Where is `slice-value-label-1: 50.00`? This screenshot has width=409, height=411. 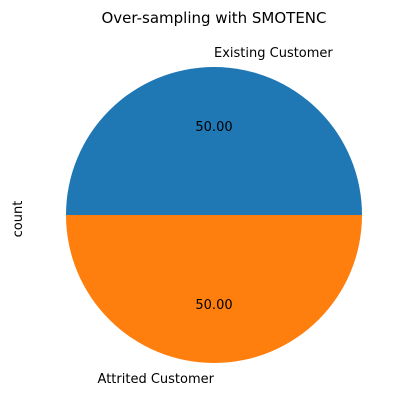 slice-value-label-1: 50.00 is located at coordinates (213, 305).